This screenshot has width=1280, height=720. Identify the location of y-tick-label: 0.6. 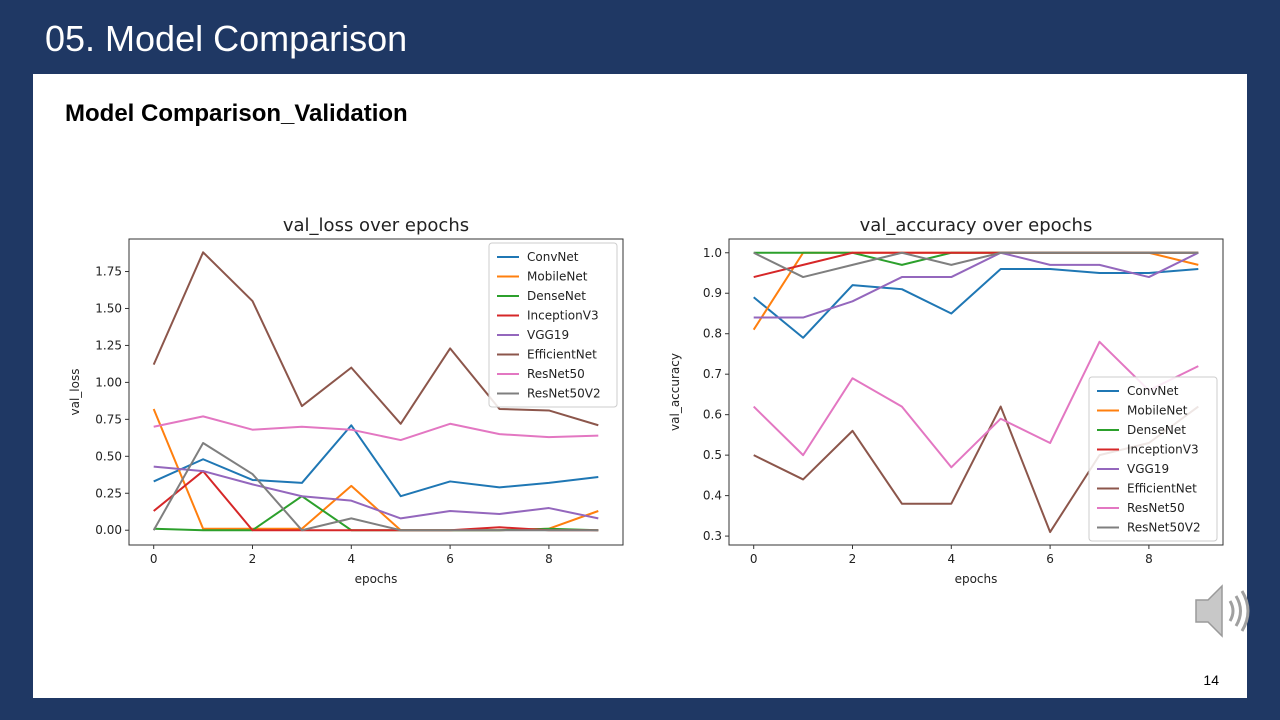
(712, 415).